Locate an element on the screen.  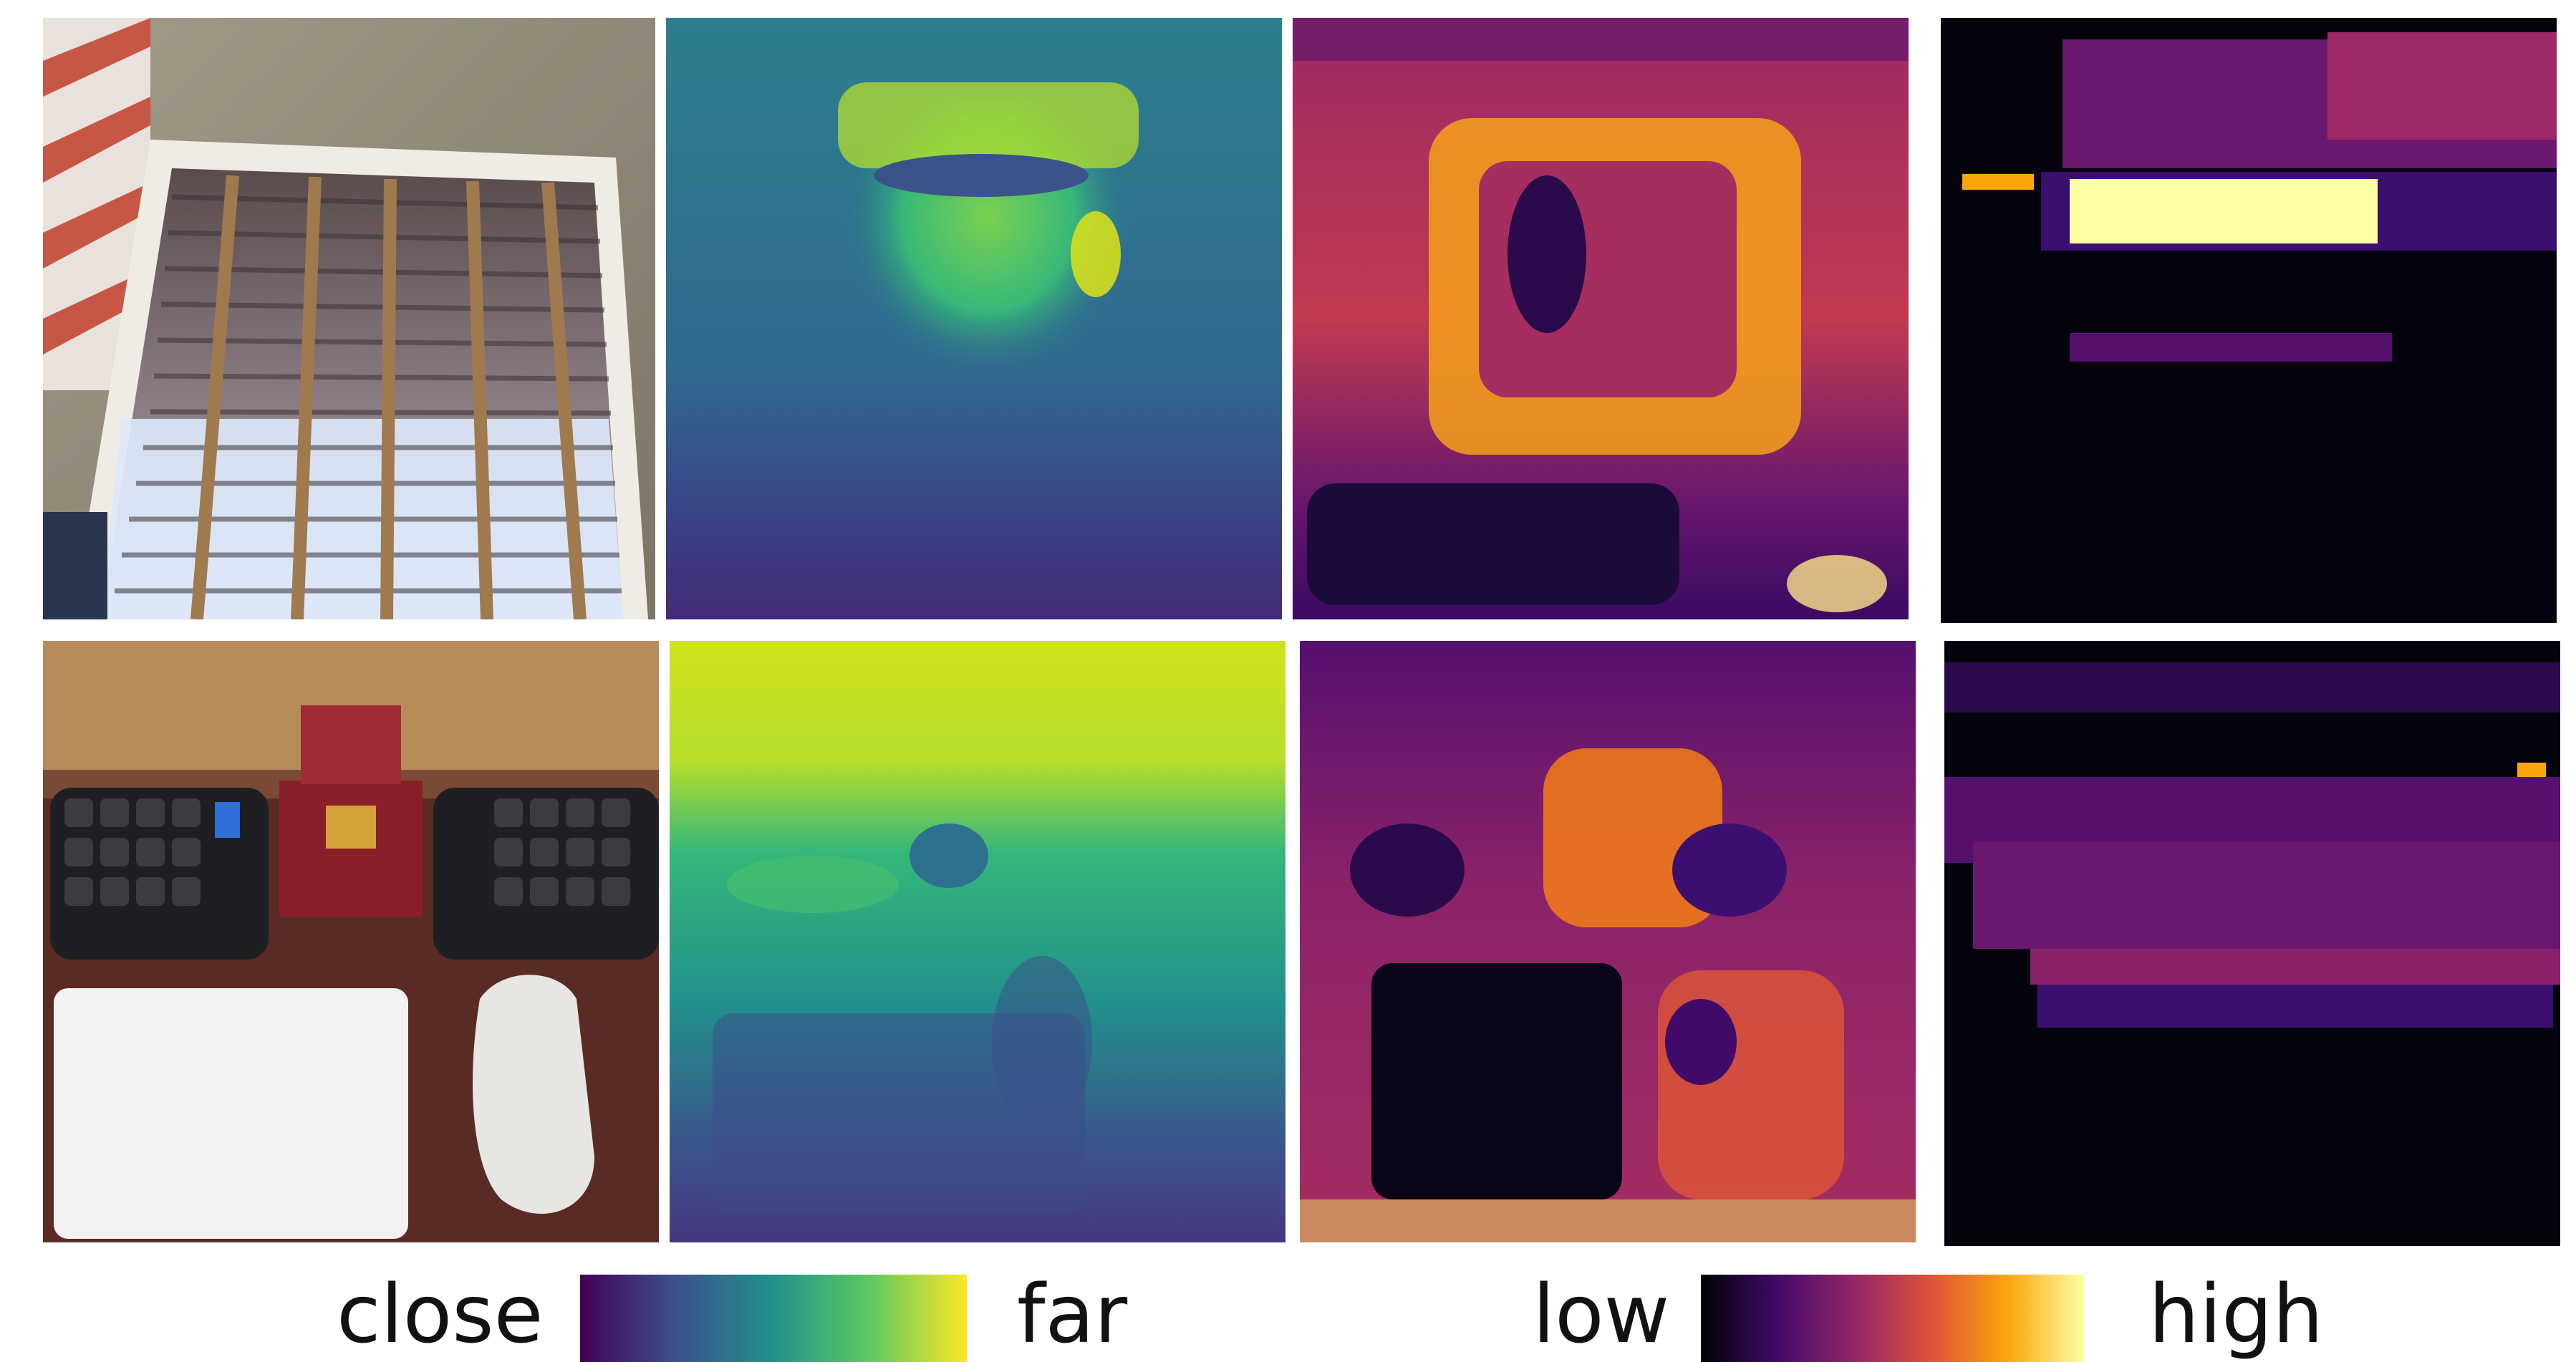
inferno-colorbar is located at coordinates (1892, 1318).